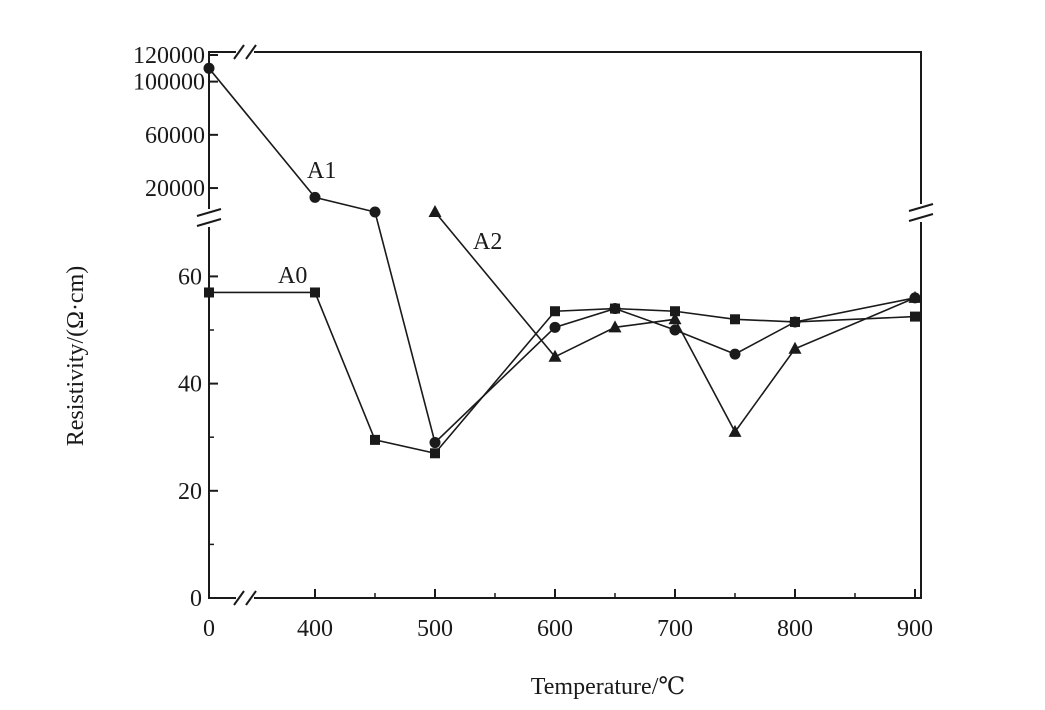 This screenshot has width=1045, height=710. Describe the element at coordinates (169, 83) in the screenshot. I see `y-upper-tick-label: 100000` at that location.